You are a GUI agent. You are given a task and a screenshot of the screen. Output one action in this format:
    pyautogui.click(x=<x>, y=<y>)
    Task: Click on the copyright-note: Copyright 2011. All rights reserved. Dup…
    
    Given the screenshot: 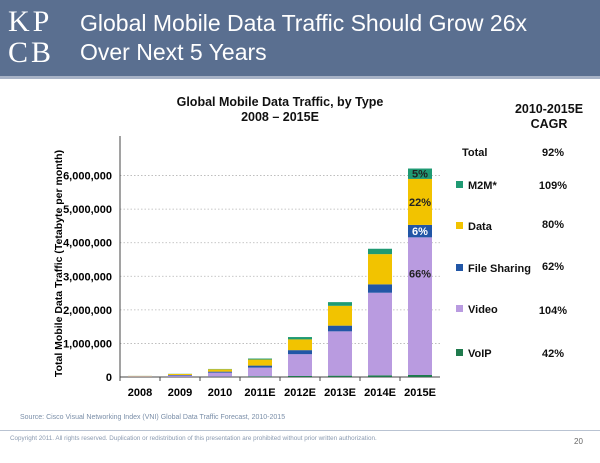 What is the action you would take?
    pyautogui.click(x=193, y=438)
    